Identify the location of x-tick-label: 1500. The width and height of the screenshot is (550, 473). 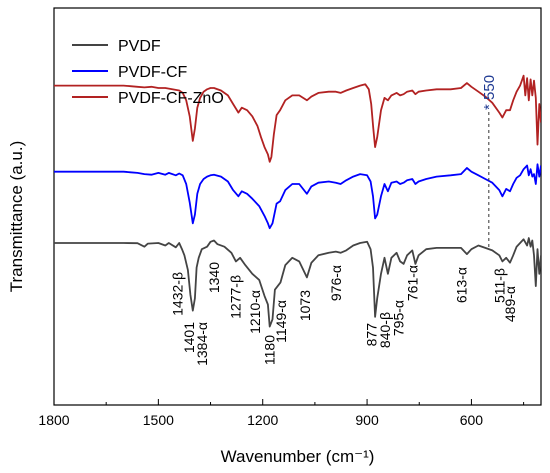
(158, 420).